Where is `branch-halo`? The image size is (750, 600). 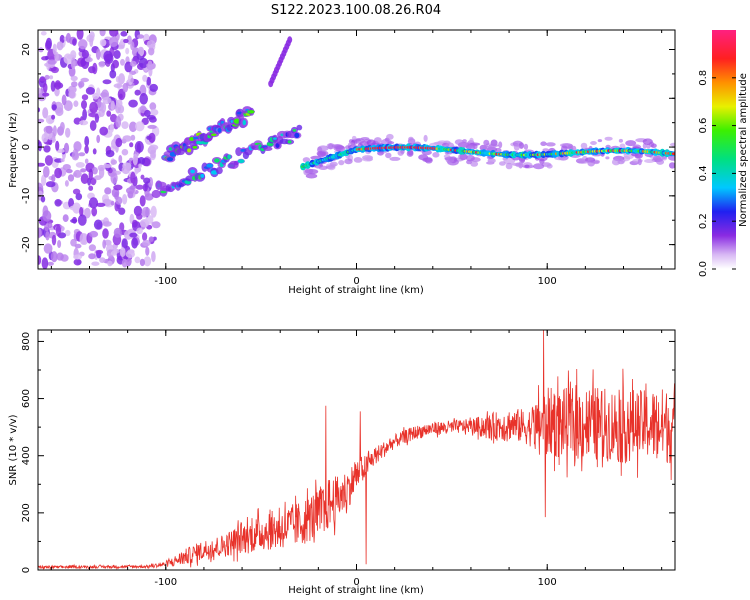
branch-halo is located at coordinates (219, 171).